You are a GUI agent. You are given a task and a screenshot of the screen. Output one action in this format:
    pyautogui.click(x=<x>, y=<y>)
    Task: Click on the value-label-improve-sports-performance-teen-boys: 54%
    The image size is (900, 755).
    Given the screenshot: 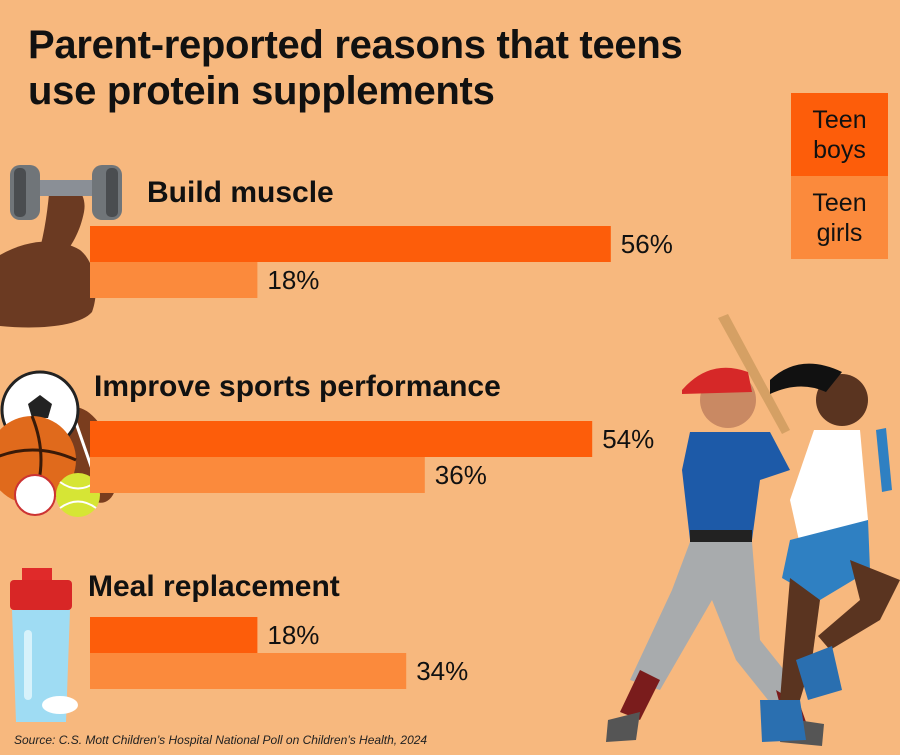 What is the action you would take?
    pyautogui.click(x=628, y=439)
    